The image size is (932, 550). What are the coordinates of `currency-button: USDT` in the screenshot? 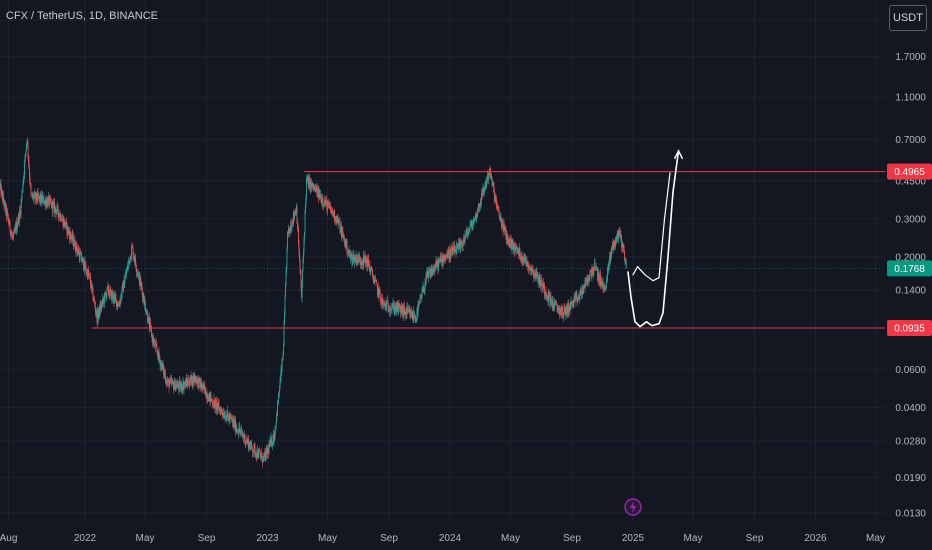 It's located at (908, 18).